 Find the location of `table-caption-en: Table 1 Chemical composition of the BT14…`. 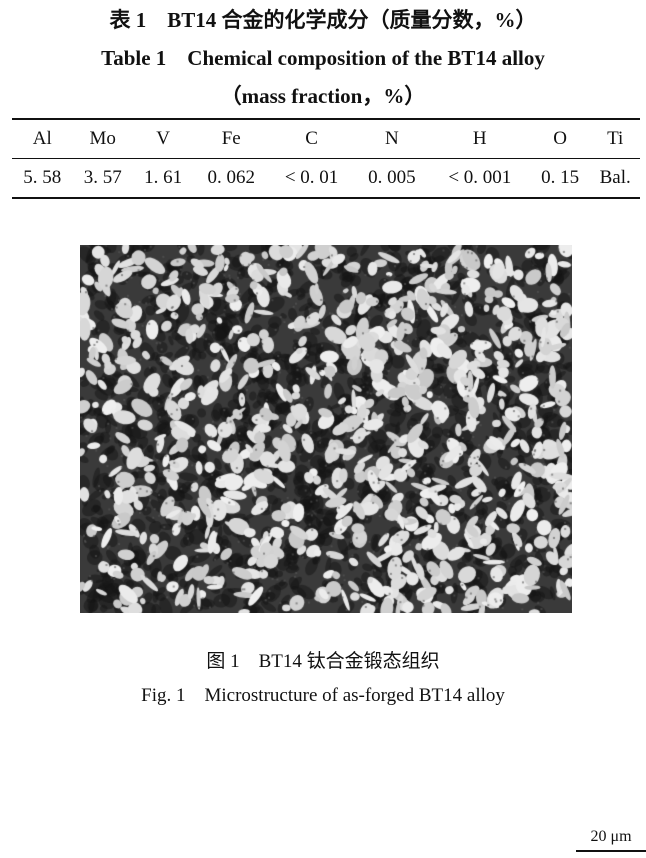

table-caption-en: Table 1 Chemical composition of the BT14… is located at coordinates (323, 58).